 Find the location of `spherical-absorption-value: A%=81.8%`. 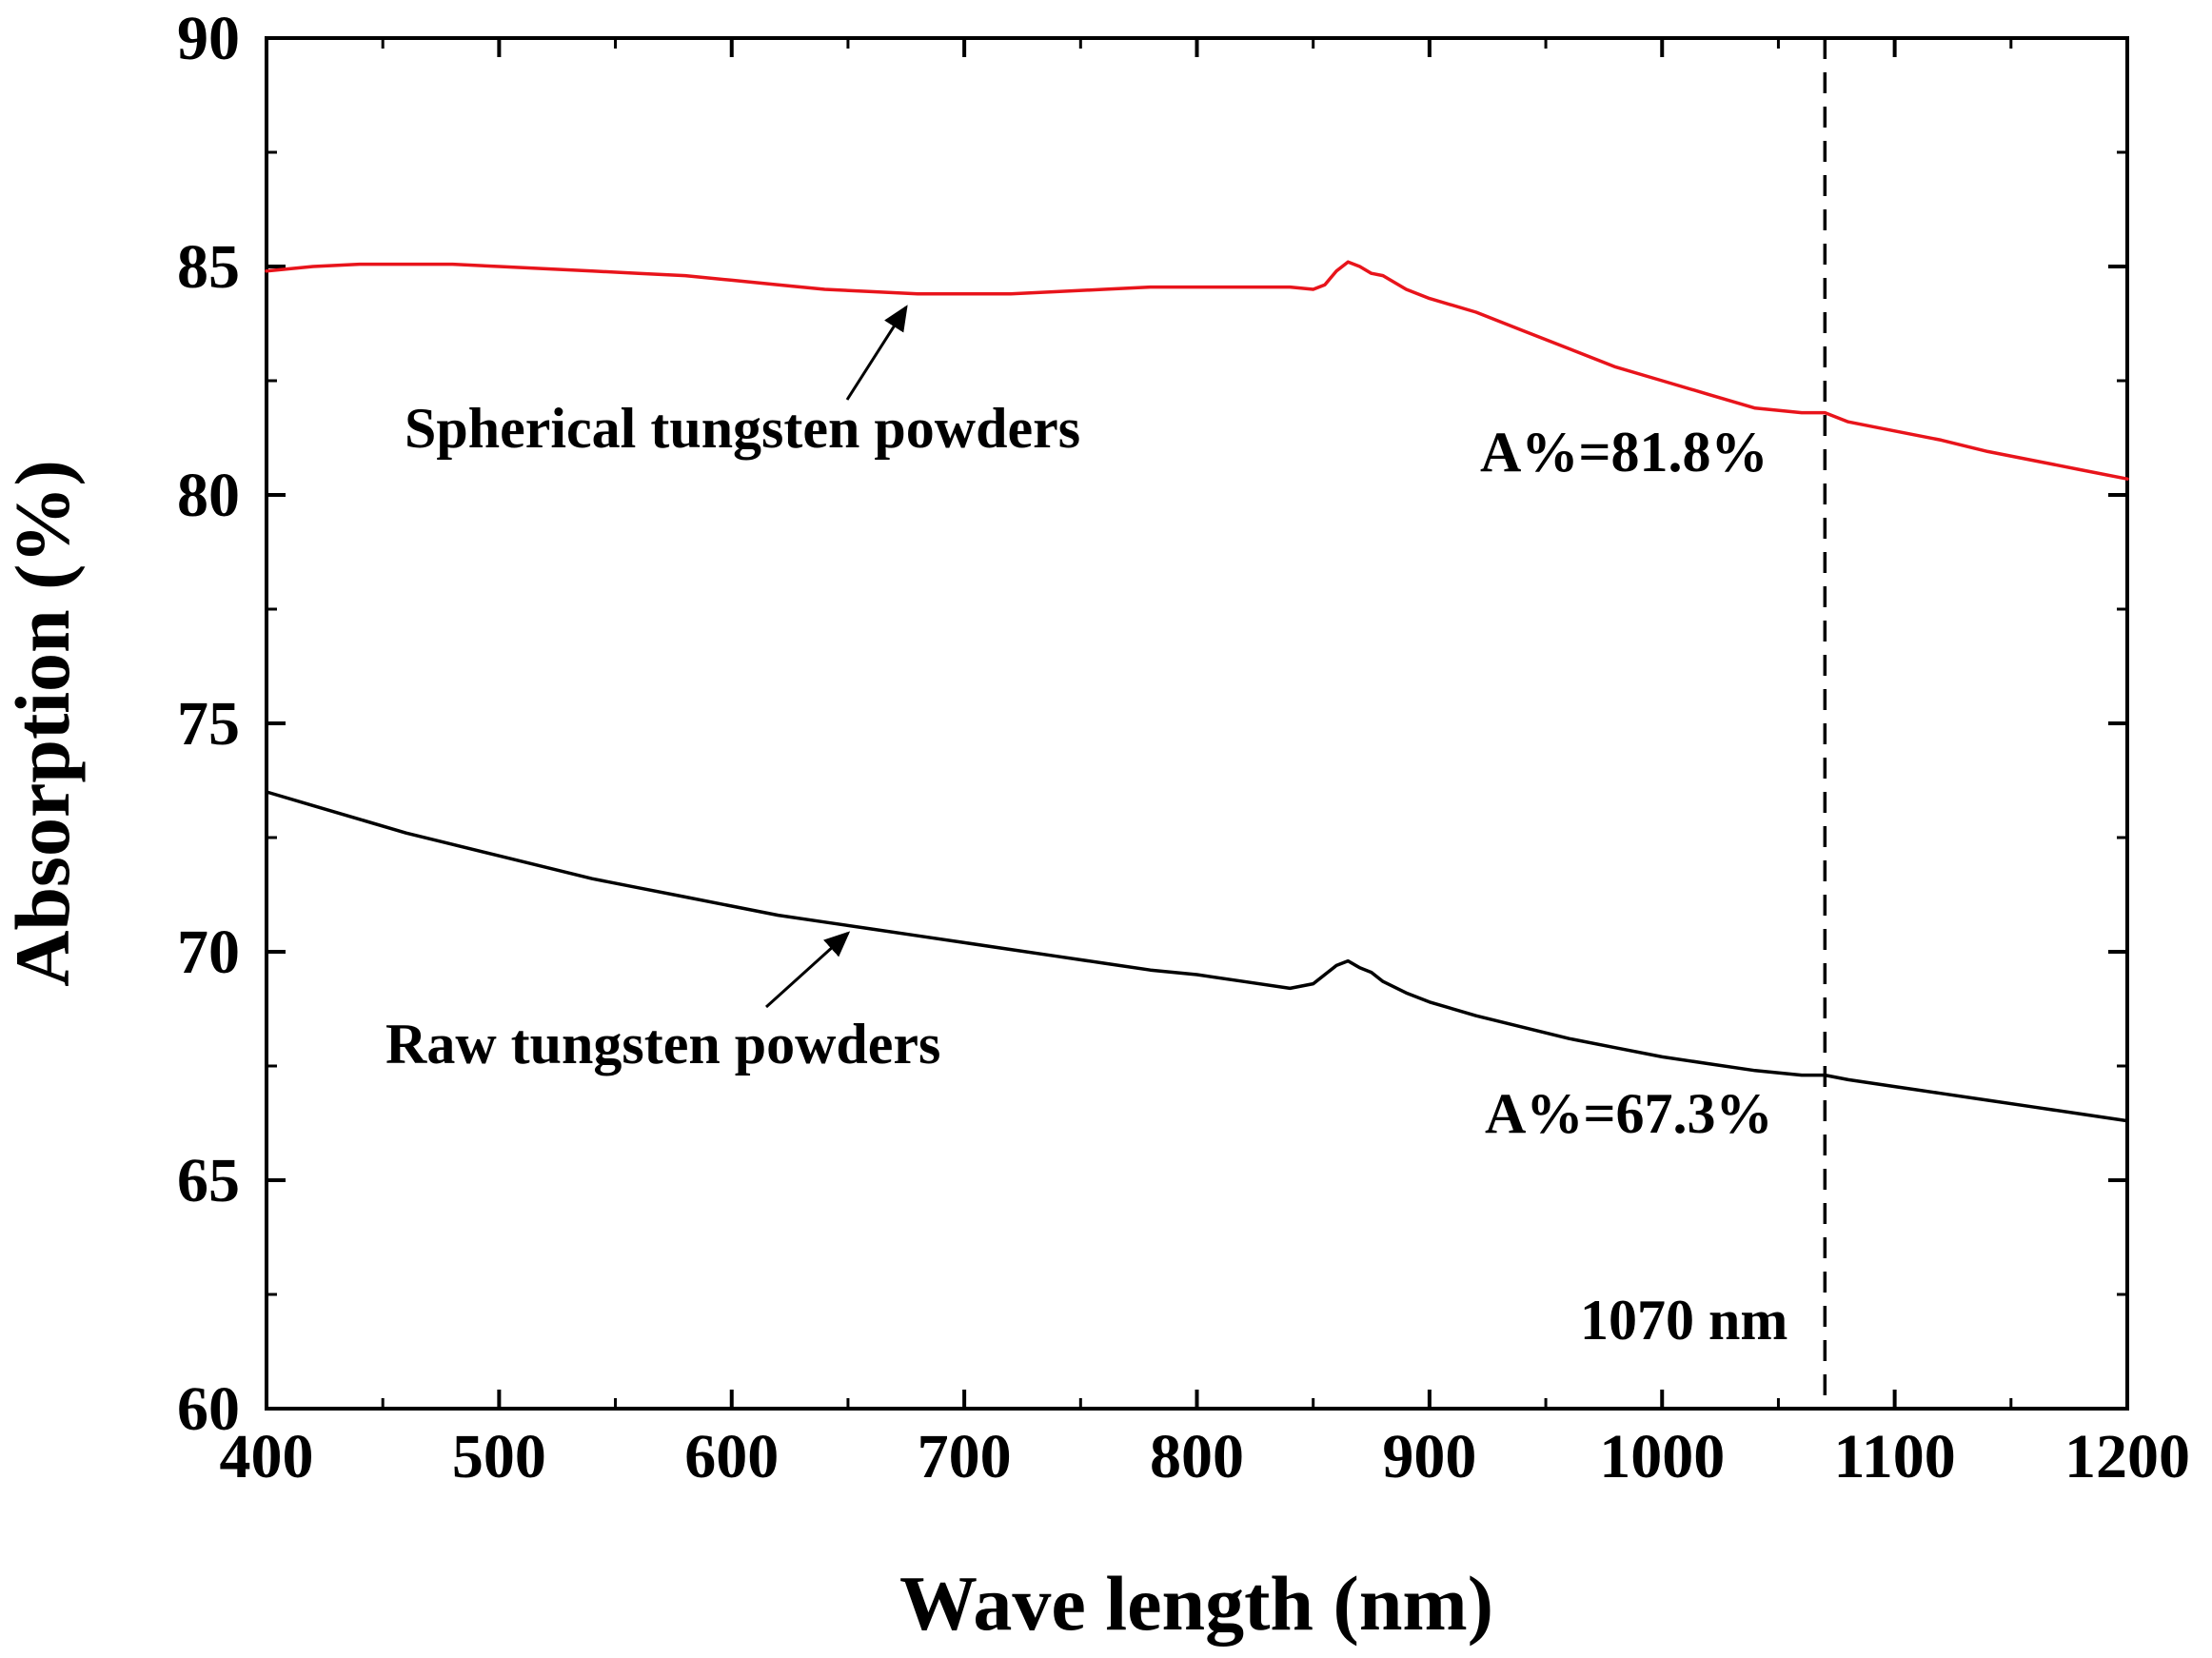

spherical-absorption-value: A%=81.8% is located at coordinates (1624, 452).